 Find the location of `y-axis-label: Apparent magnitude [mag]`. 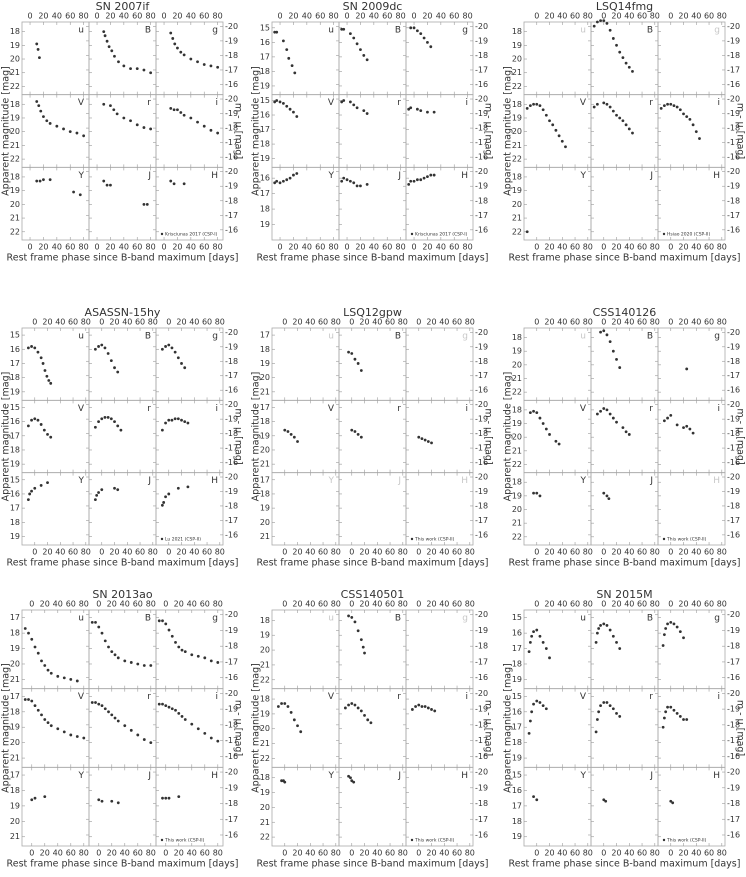

y-axis-label: Apparent magnitude [mag] is located at coordinates (508, 437).